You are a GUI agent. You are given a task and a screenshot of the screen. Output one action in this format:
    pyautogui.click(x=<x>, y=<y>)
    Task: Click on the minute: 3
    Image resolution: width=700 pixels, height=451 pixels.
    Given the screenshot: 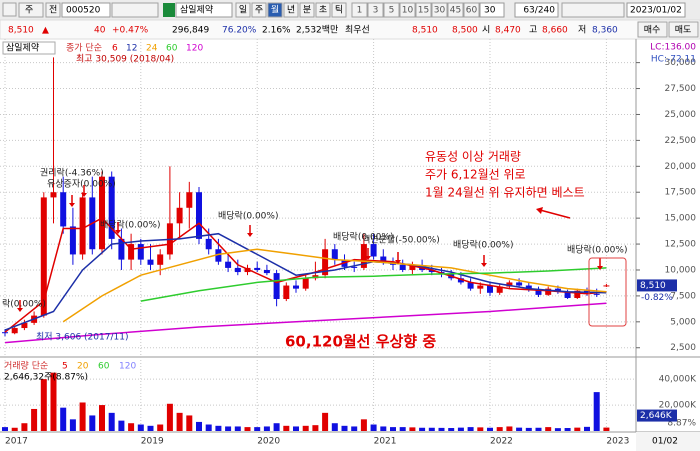 What is the action you would take?
    pyautogui.click(x=376, y=11)
    